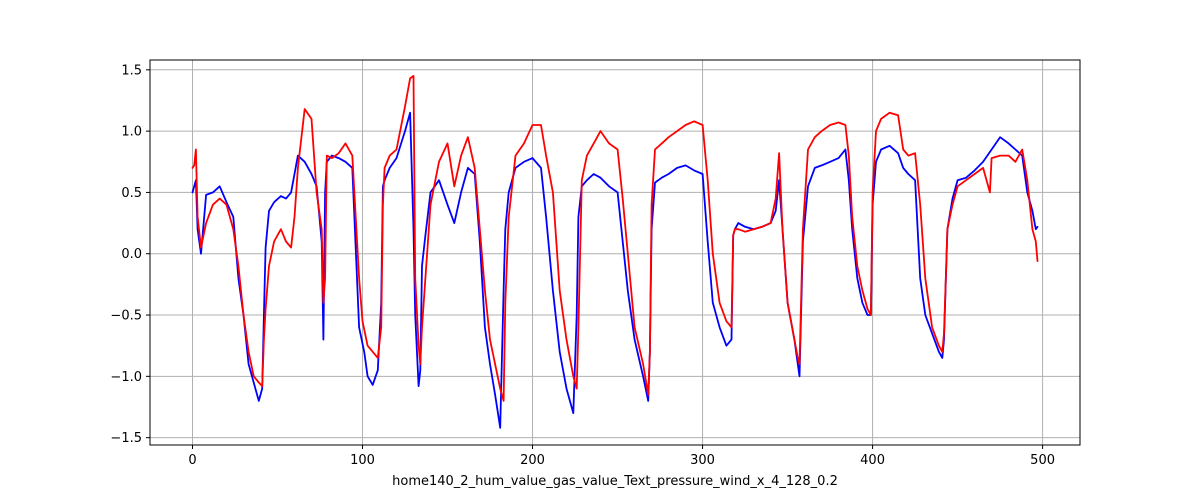  Describe the element at coordinates (126, 377) in the screenshot. I see `y-tick-label: −1.0` at that location.